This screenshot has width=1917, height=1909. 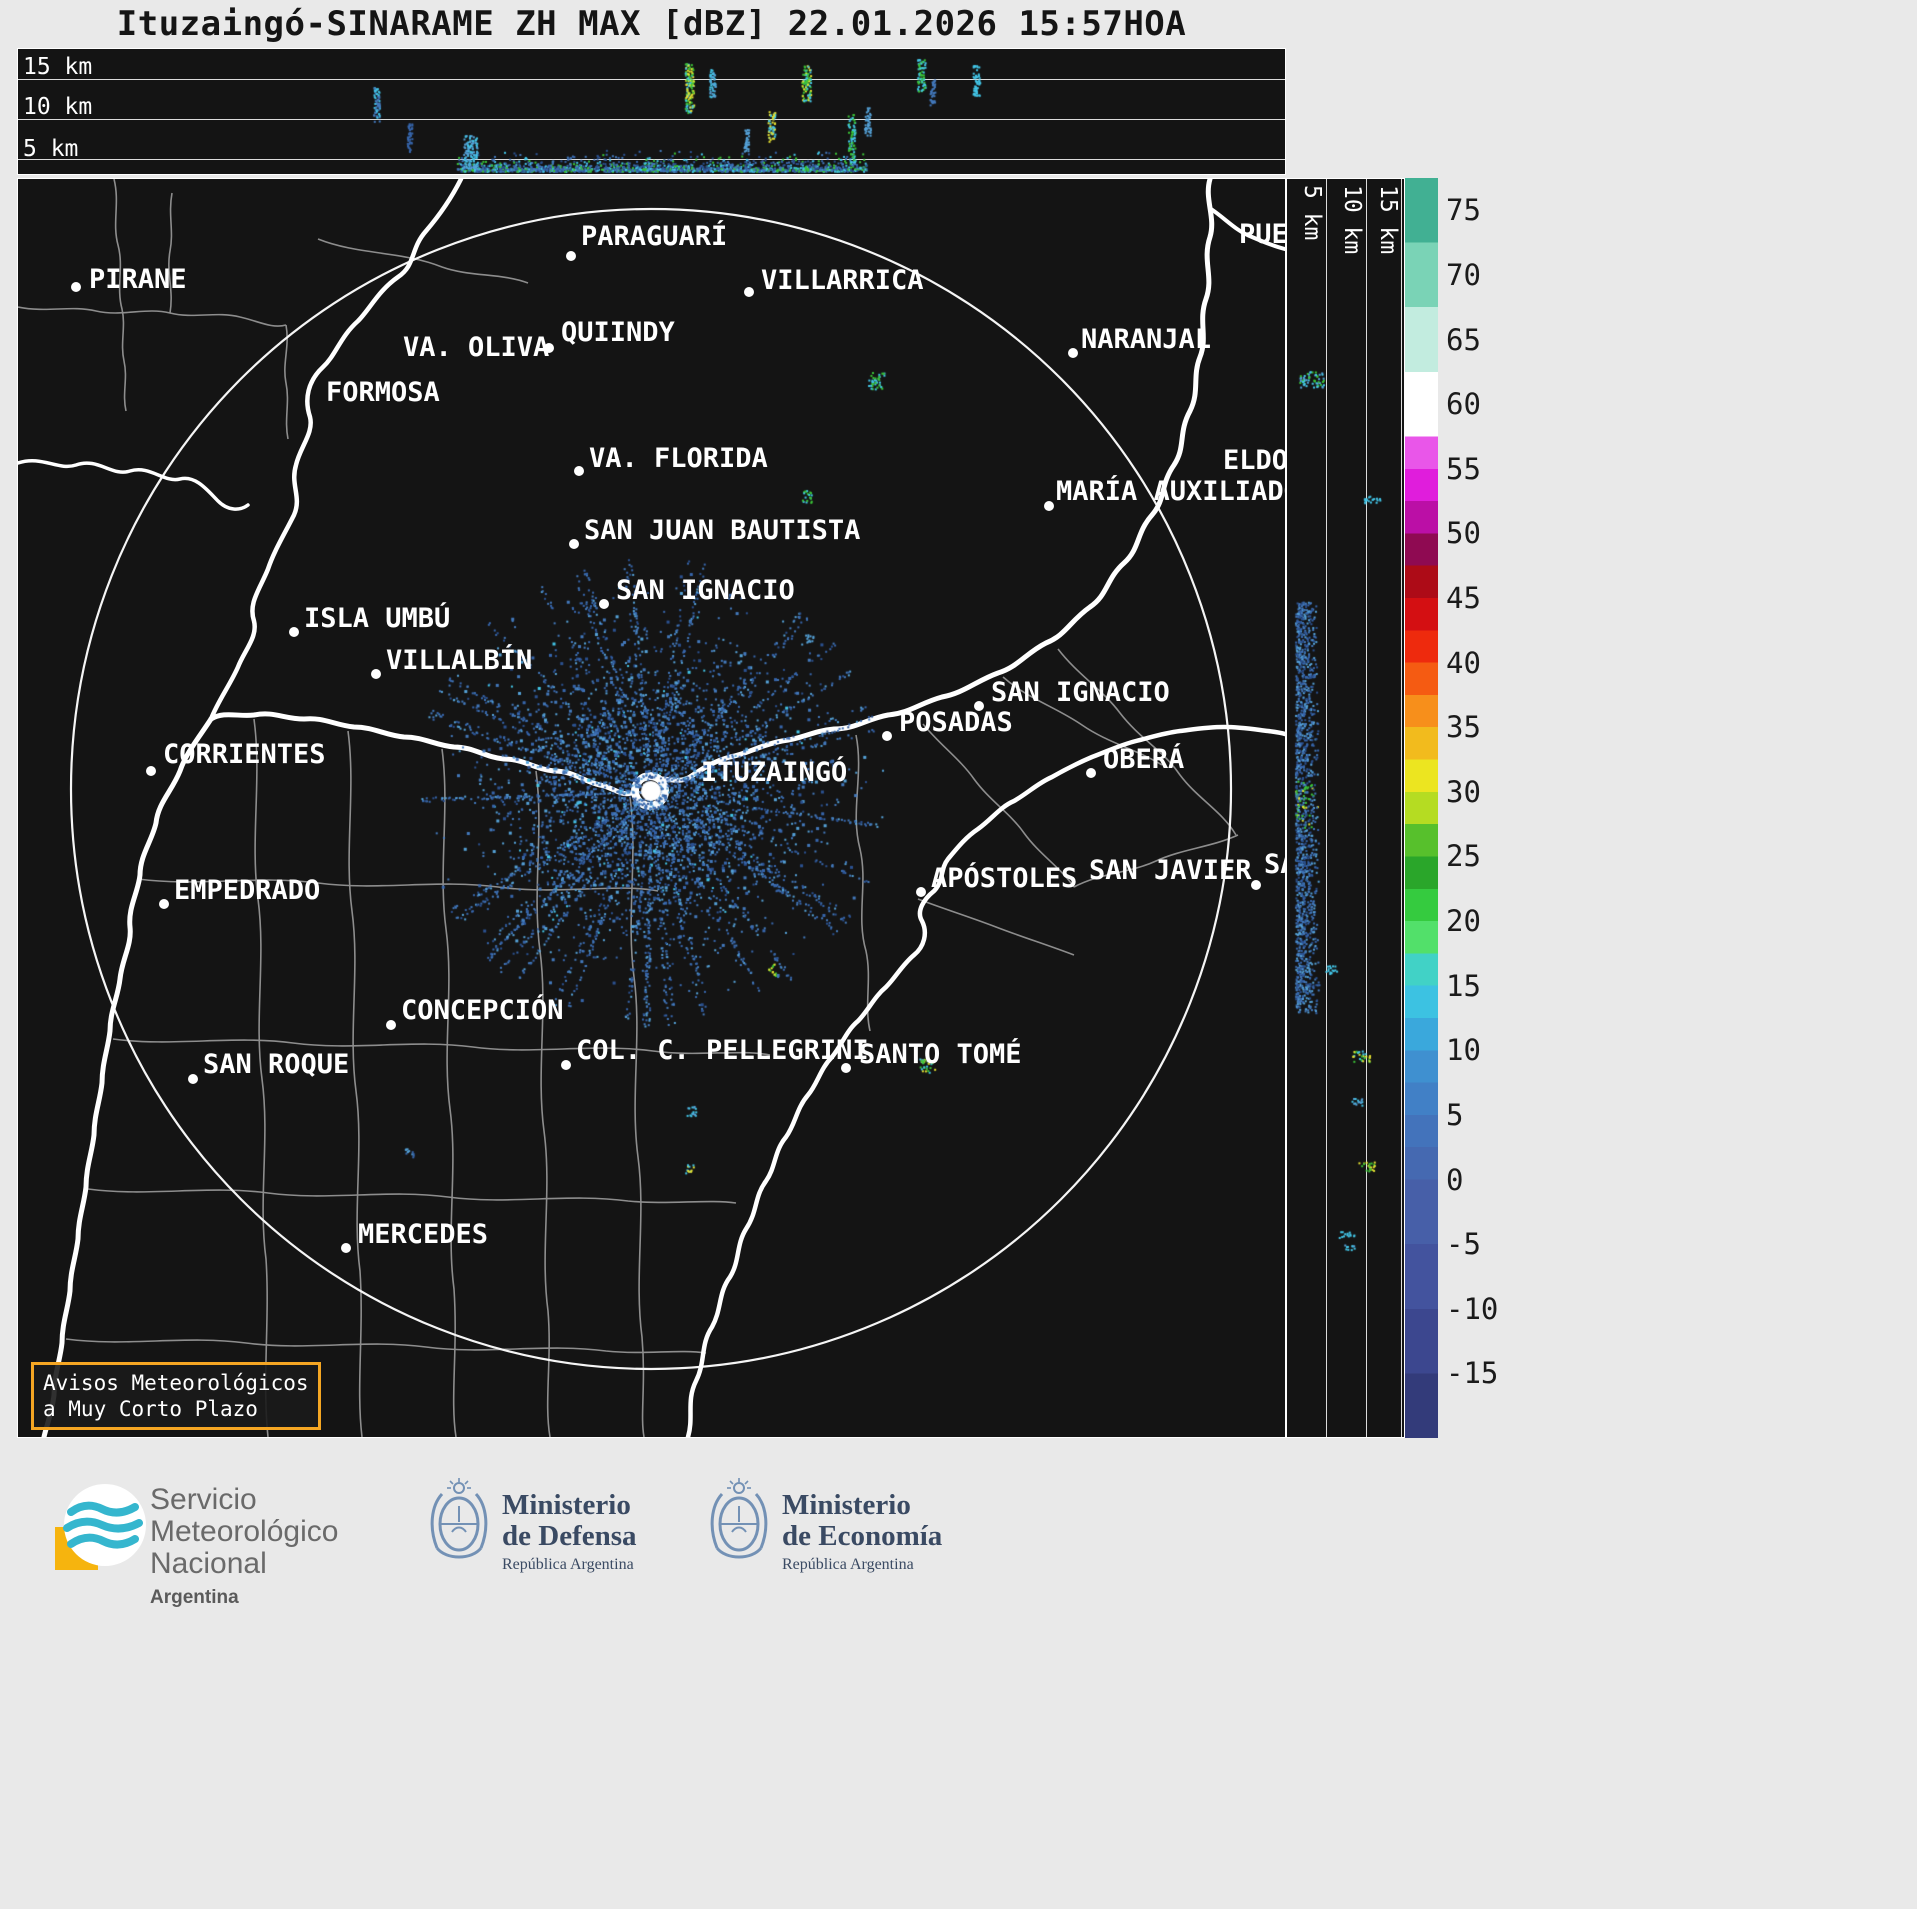 What do you see at coordinates (1463, 791) in the screenshot?
I see `colorbar-tick-label: 30` at bounding box center [1463, 791].